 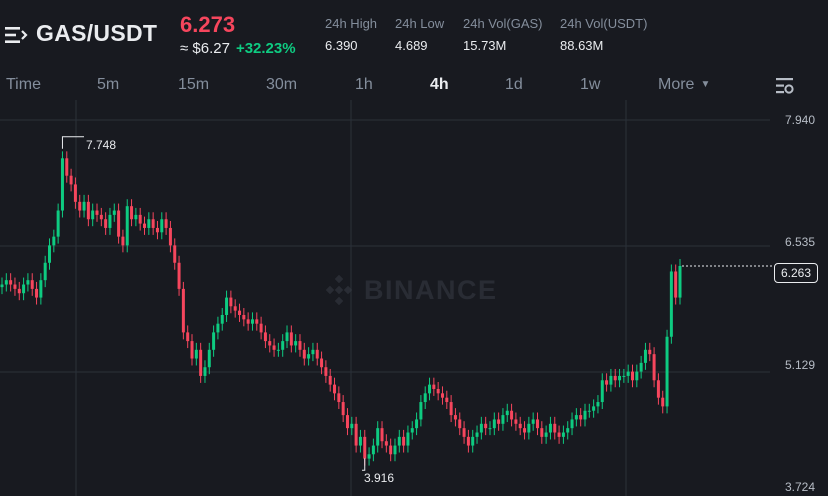 I want to click on last-price: 6.273, so click(x=208, y=24).